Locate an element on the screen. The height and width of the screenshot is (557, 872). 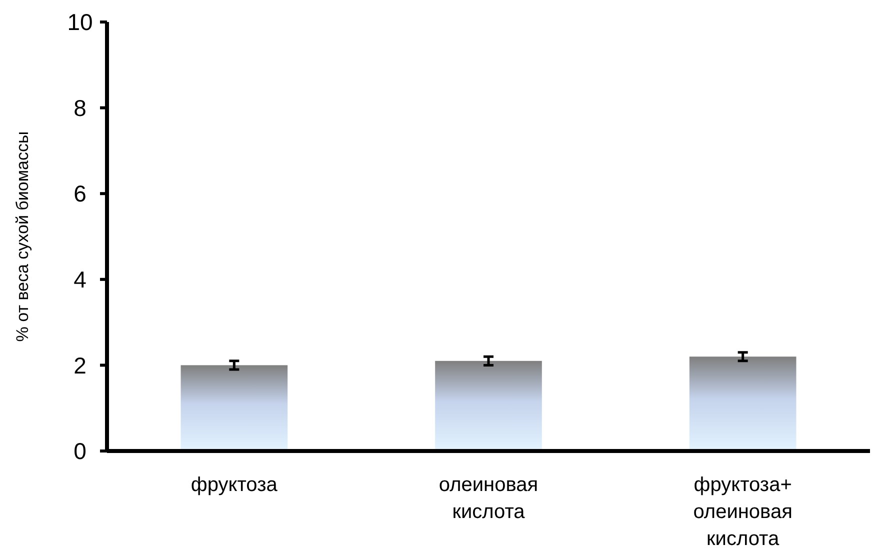
x-tick-label: фруктоза is located at coordinates (234, 485).